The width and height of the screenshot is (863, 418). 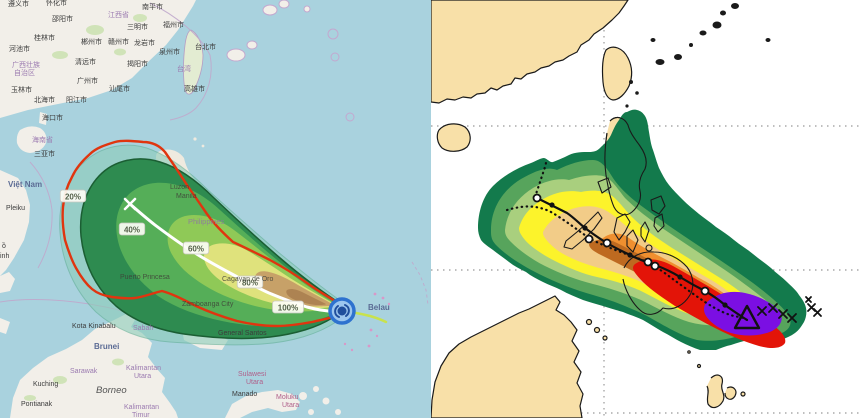 What do you see at coordinates (179, 187) in the screenshot?
I see `place-label: Luzon` at bounding box center [179, 187].